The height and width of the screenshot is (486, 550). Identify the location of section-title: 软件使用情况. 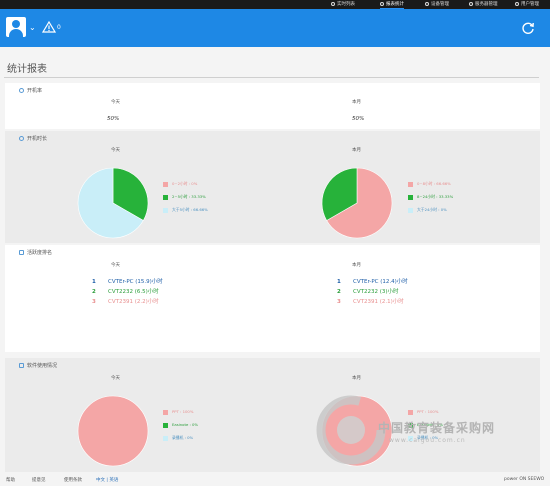
(42, 366).